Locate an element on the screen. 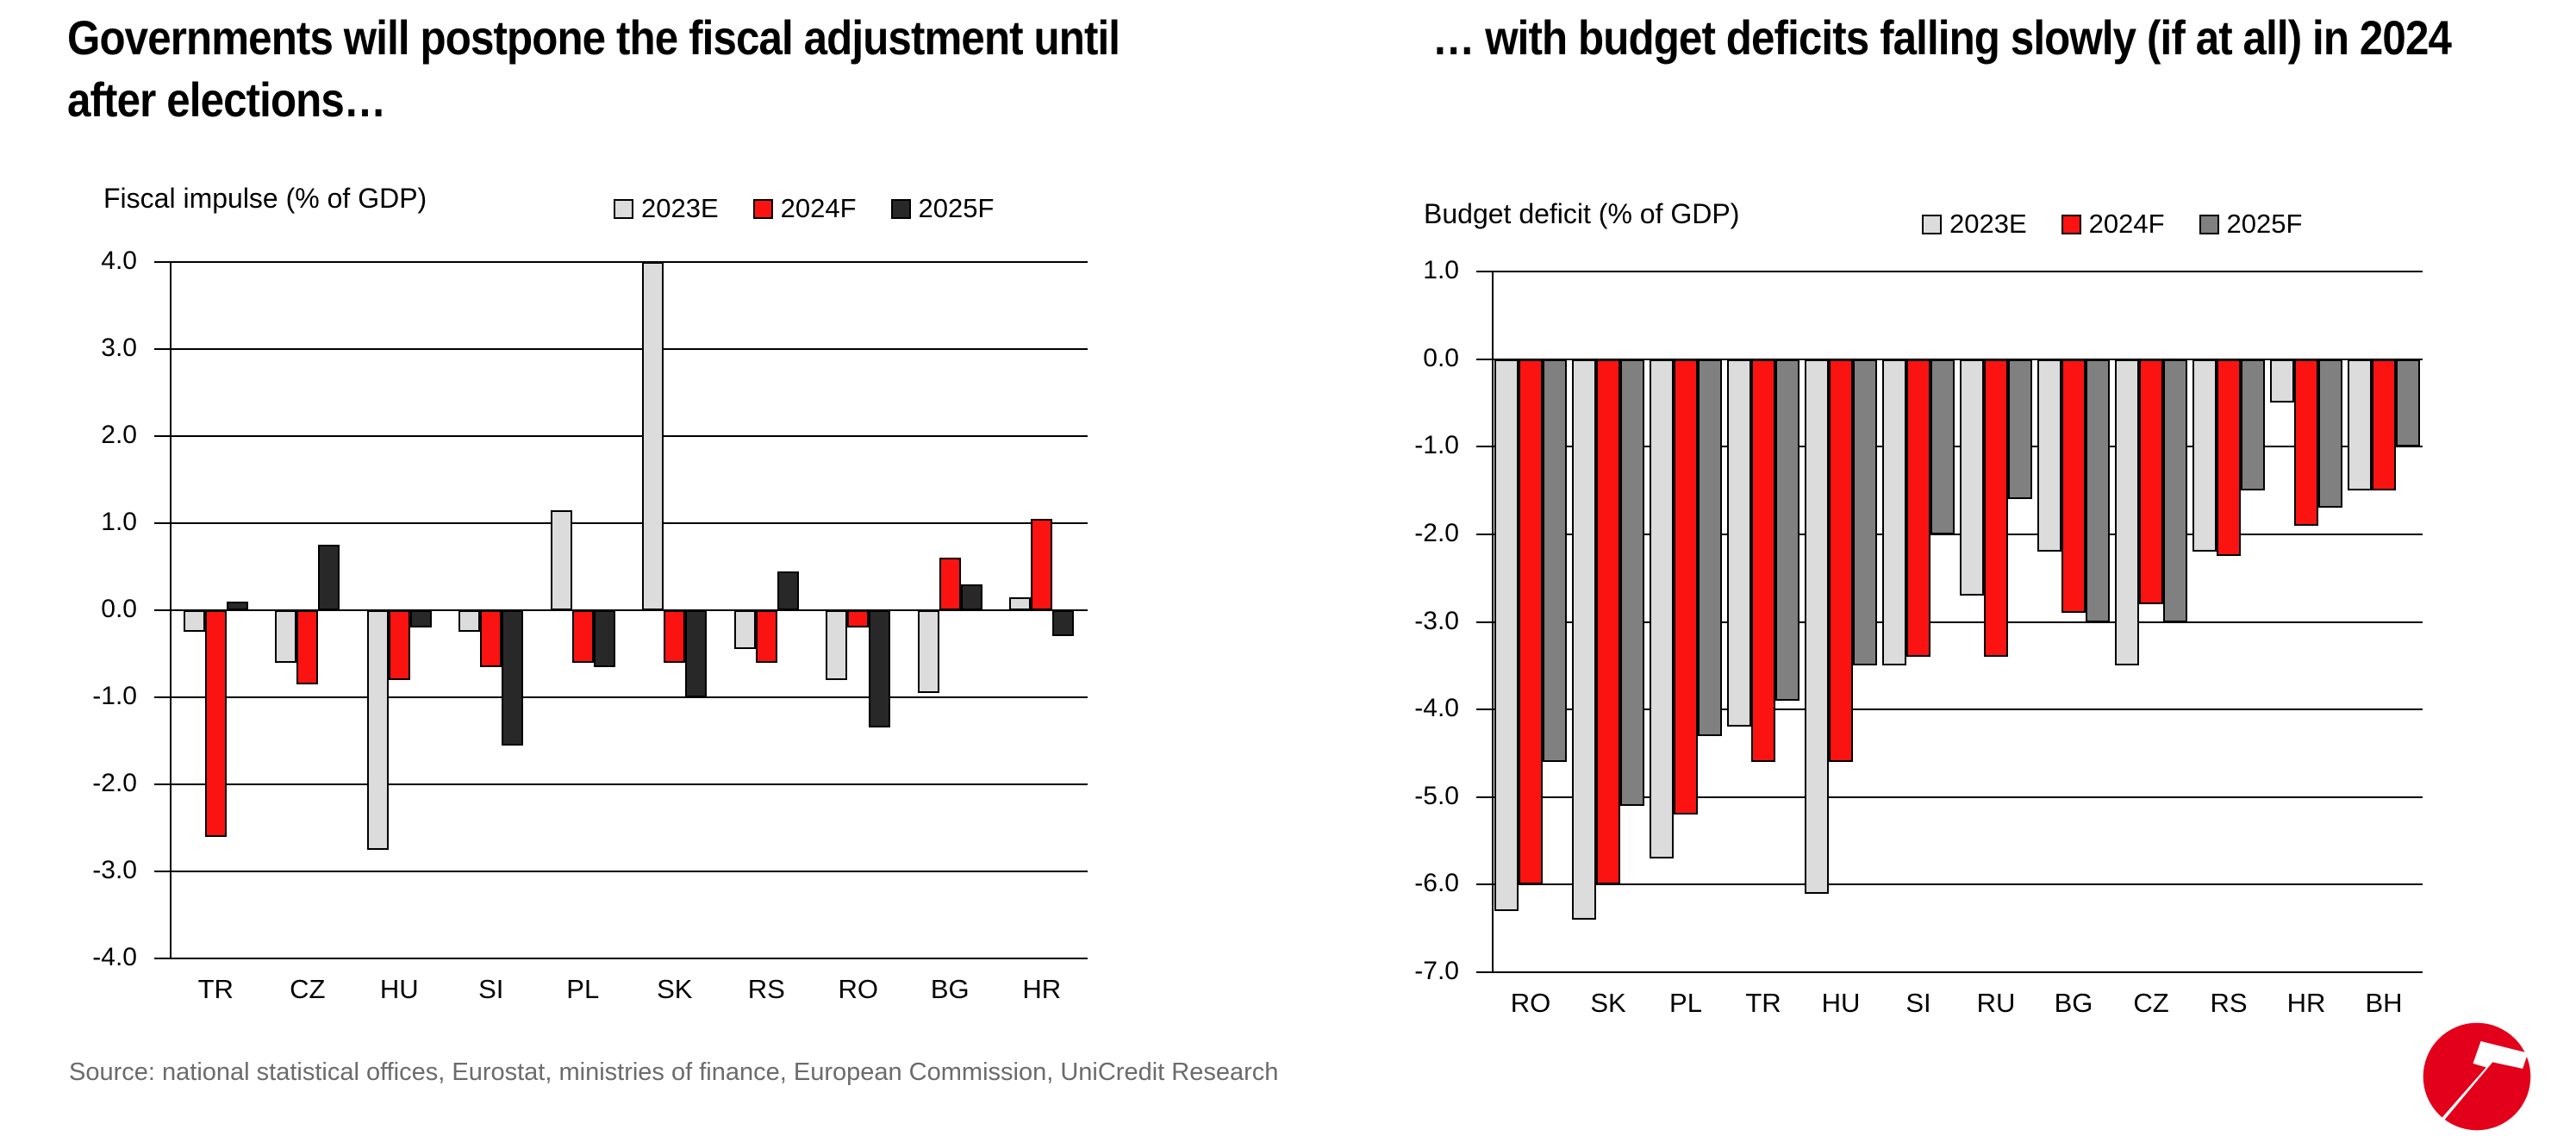  left-chart-axis-title: Fiscal impulse (% of GDP) is located at coordinates (265, 198).